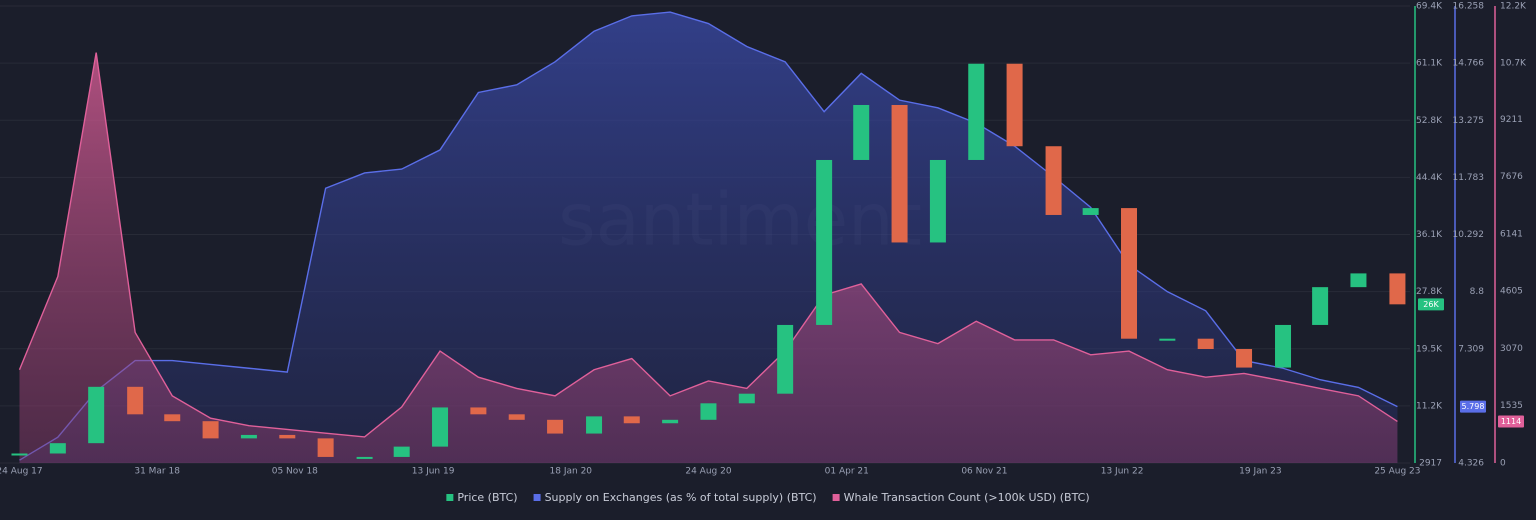 This screenshot has height=520, width=1536. I want to click on value-badge-label: 26K, so click(1431, 304).